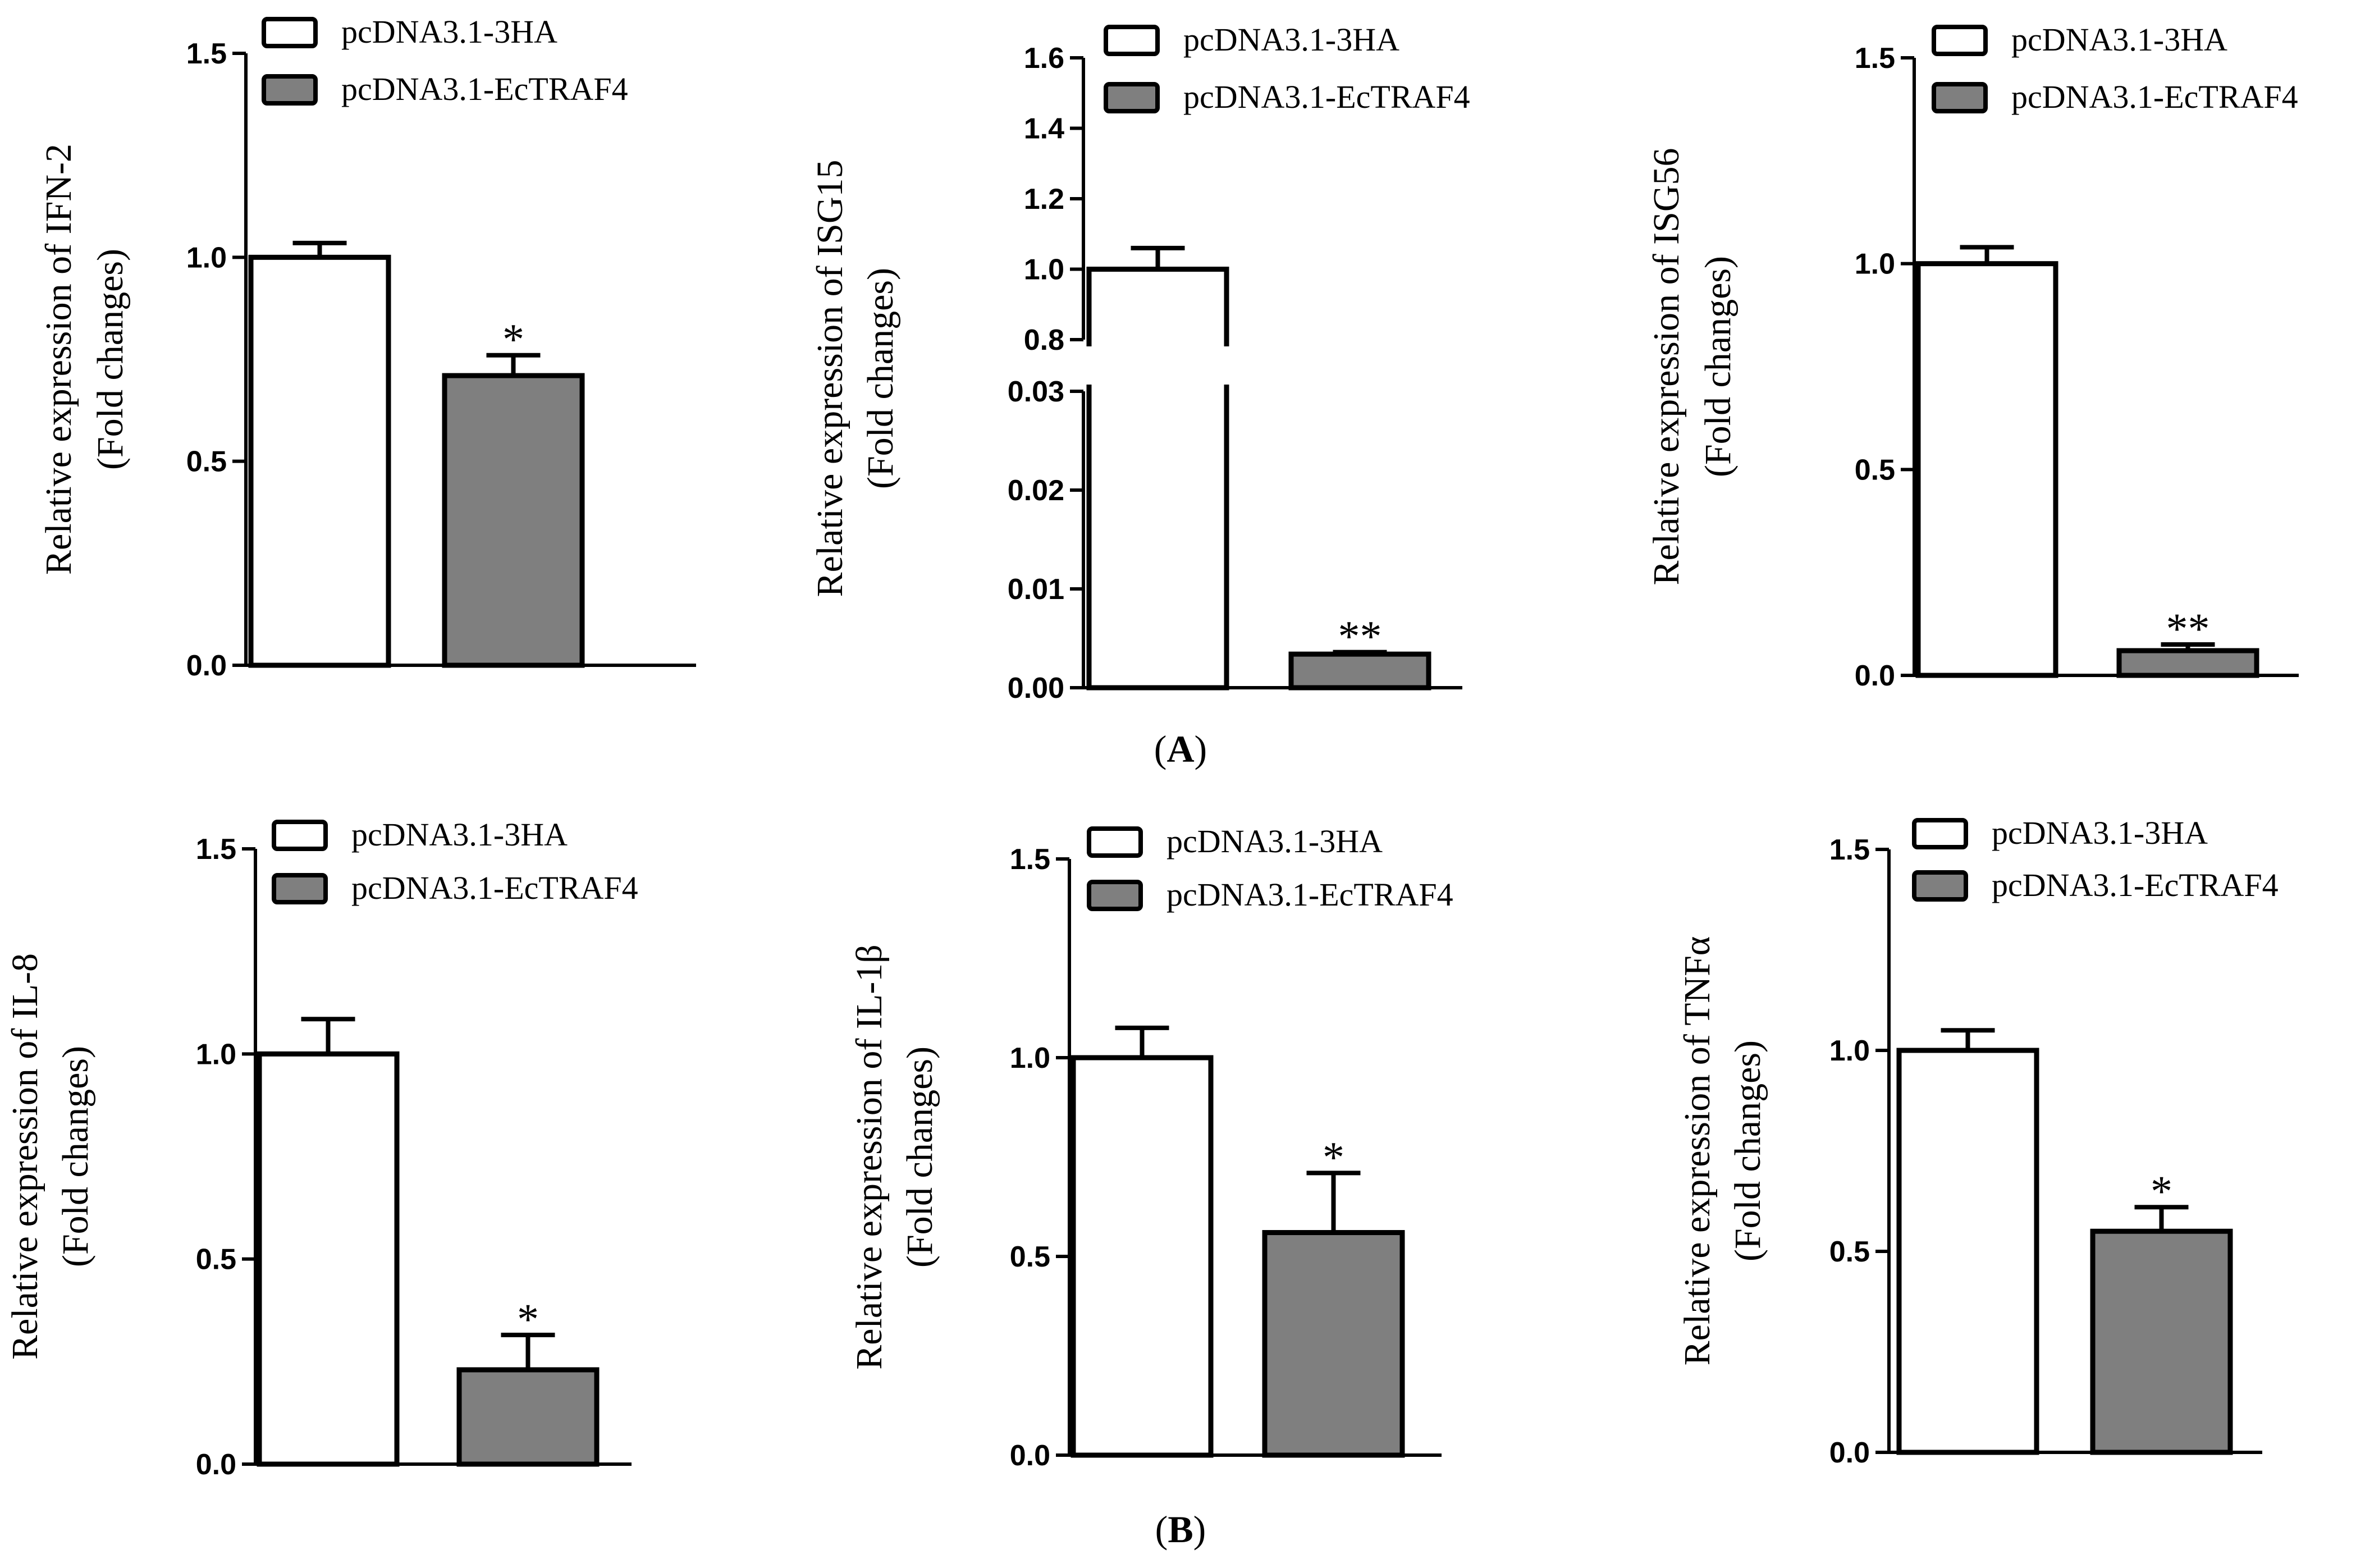 The image size is (2356, 1568). Describe the element at coordinates (1667, 366) in the screenshot. I see `y-axis-title: Relative expression of ISG56` at that location.